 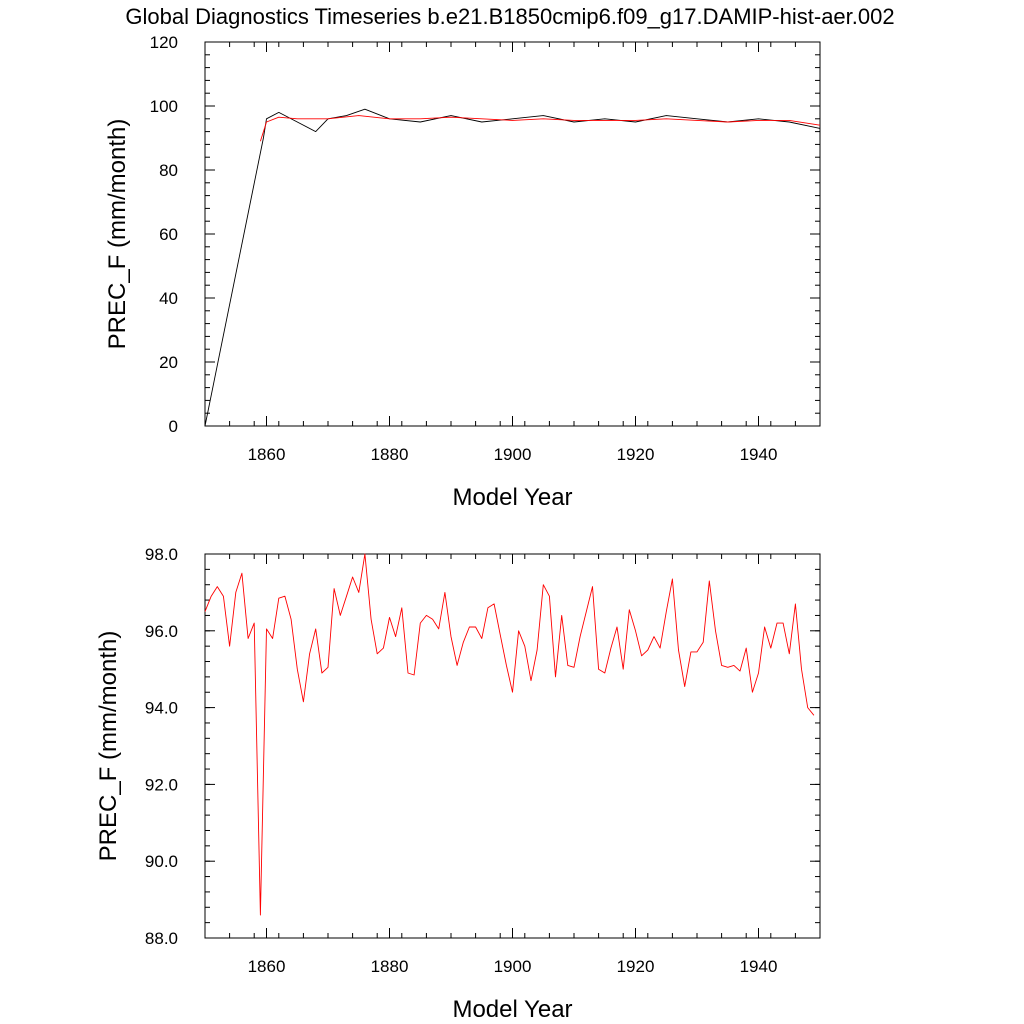 I want to click on panel-1-y-tick-label: 94.0, so click(x=161, y=708).